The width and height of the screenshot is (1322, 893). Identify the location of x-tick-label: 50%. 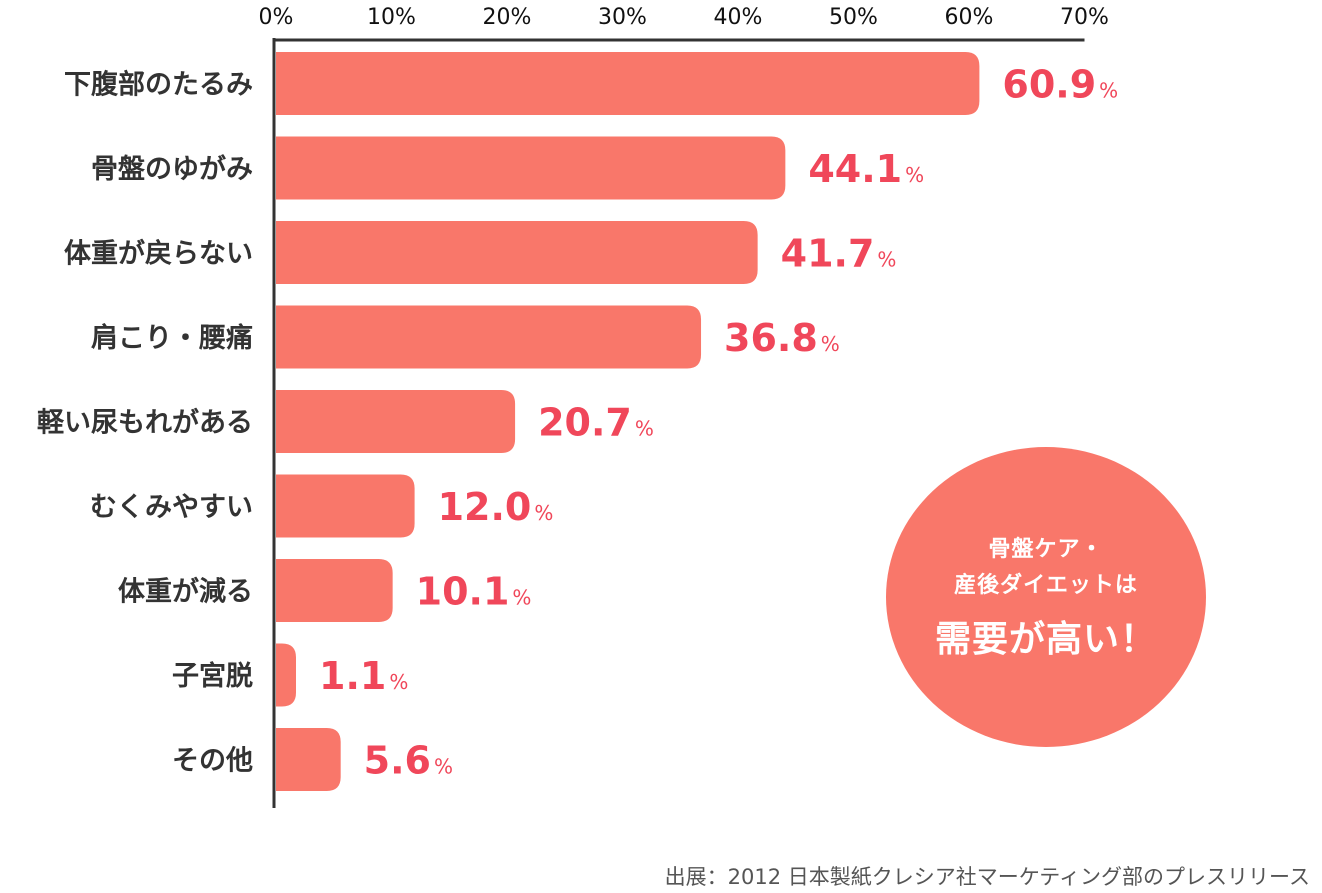
(853, 17).